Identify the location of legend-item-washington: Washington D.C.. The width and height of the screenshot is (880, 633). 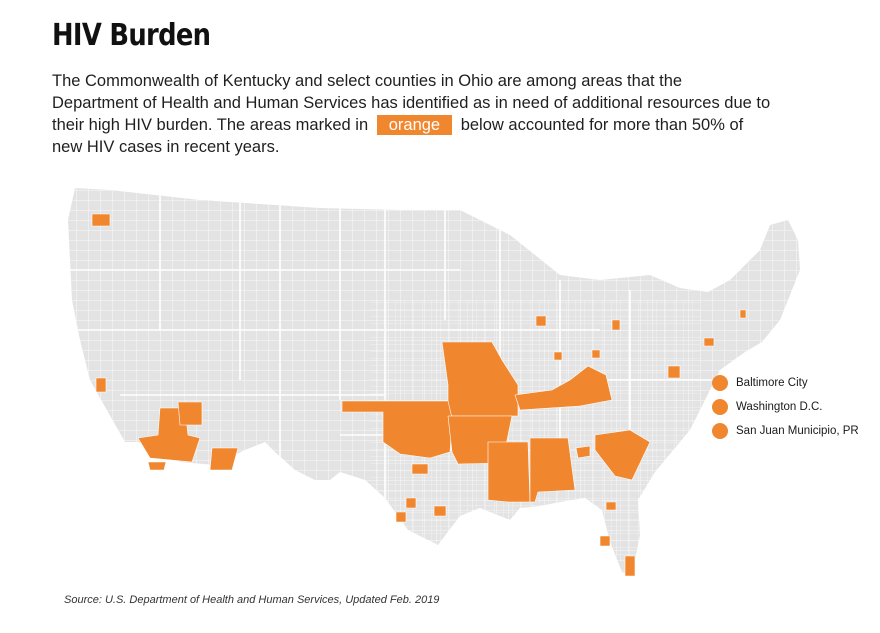
(785, 407).